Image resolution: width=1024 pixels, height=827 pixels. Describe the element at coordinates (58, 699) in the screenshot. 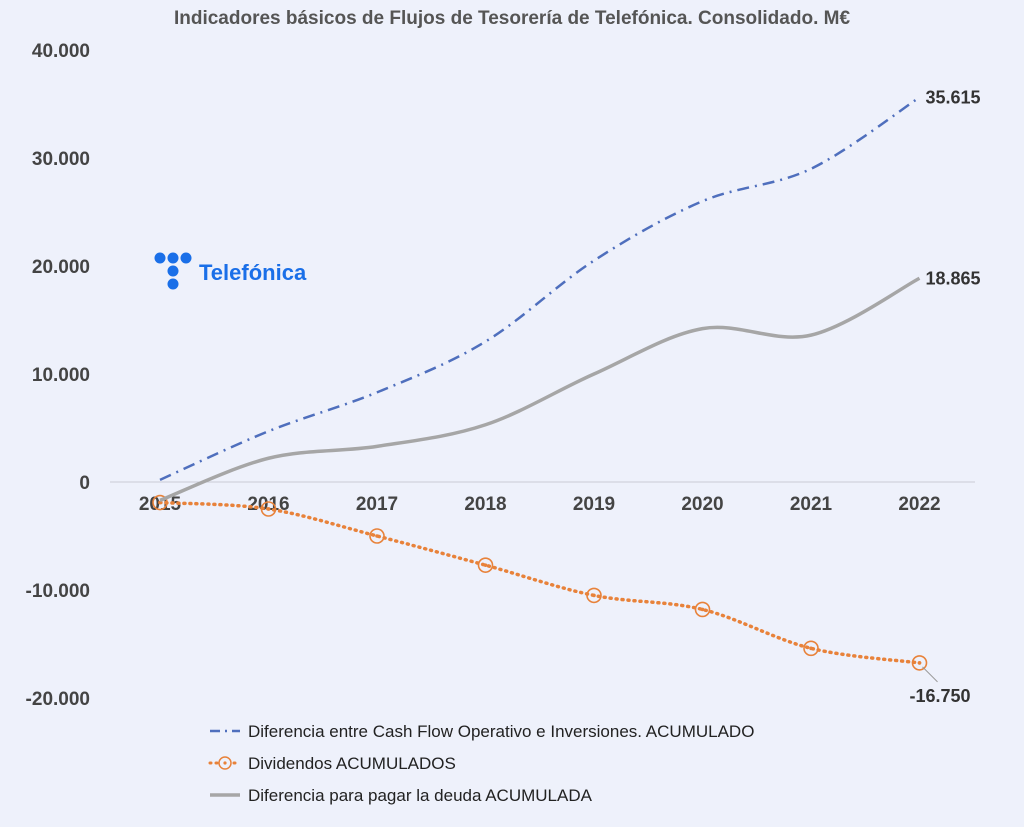

I see `y-tick-label: -20.000` at that location.